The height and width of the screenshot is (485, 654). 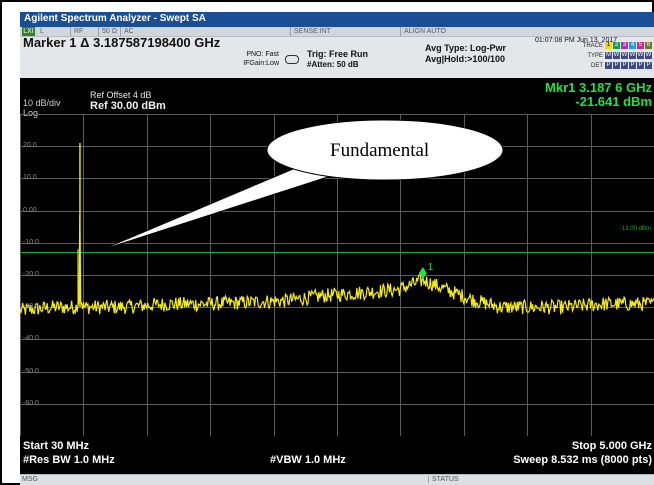 I want to click on y-tick-label: -50.0, so click(x=31, y=371).